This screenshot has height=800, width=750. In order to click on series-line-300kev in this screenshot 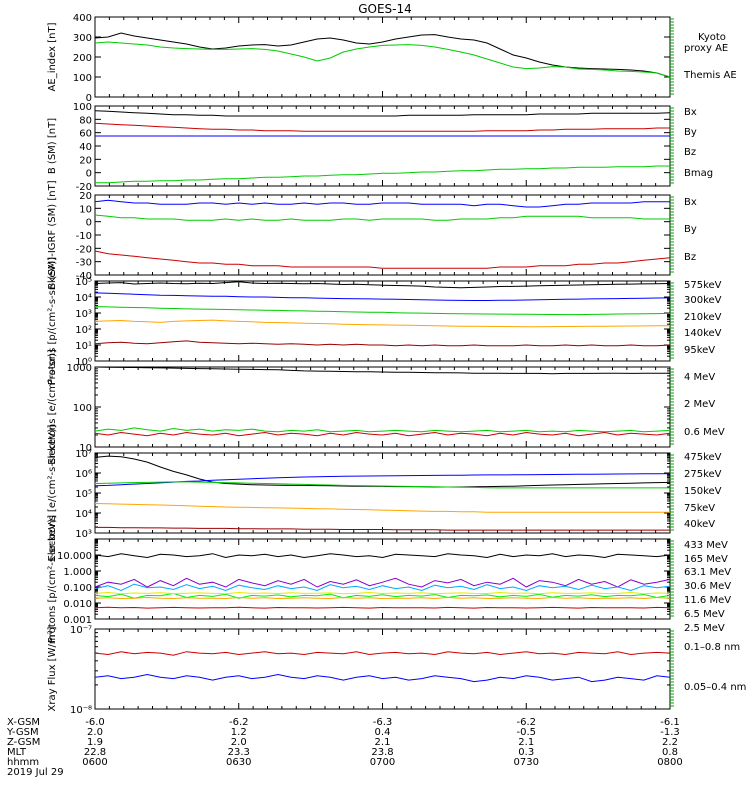, I will do `click(382, 296)`.